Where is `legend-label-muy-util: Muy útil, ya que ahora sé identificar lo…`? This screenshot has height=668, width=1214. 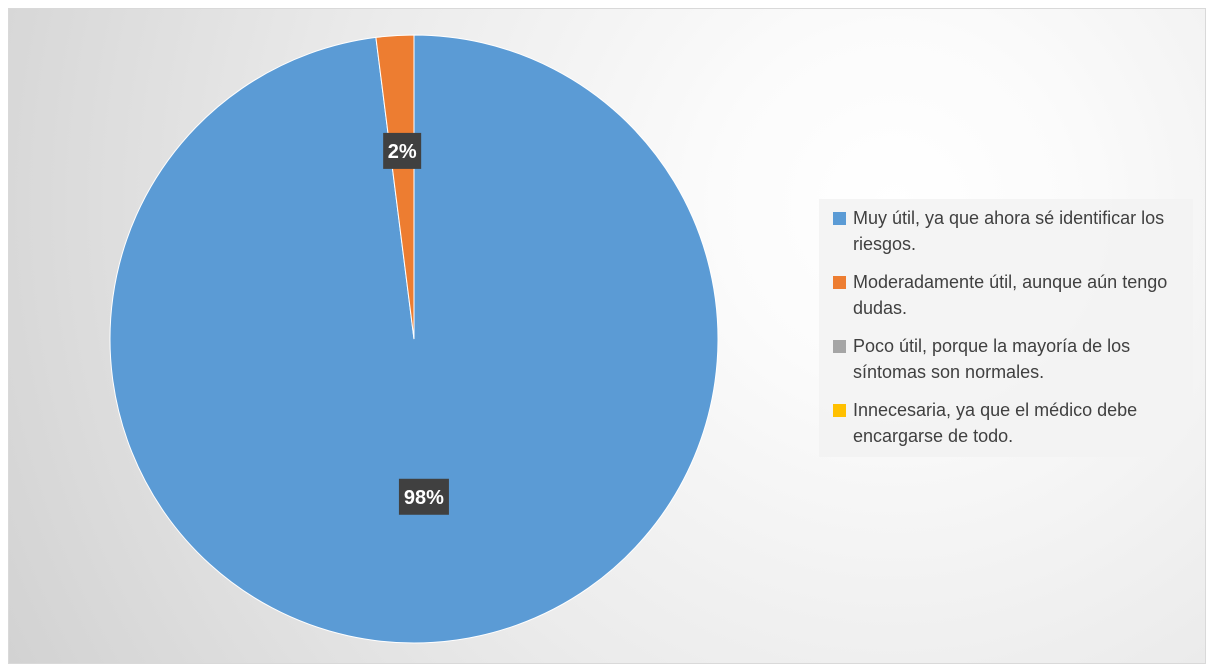
legend-label-muy-util: Muy útil, ya que ahora sé identificar lo… is located at coordinates (1009, 231).